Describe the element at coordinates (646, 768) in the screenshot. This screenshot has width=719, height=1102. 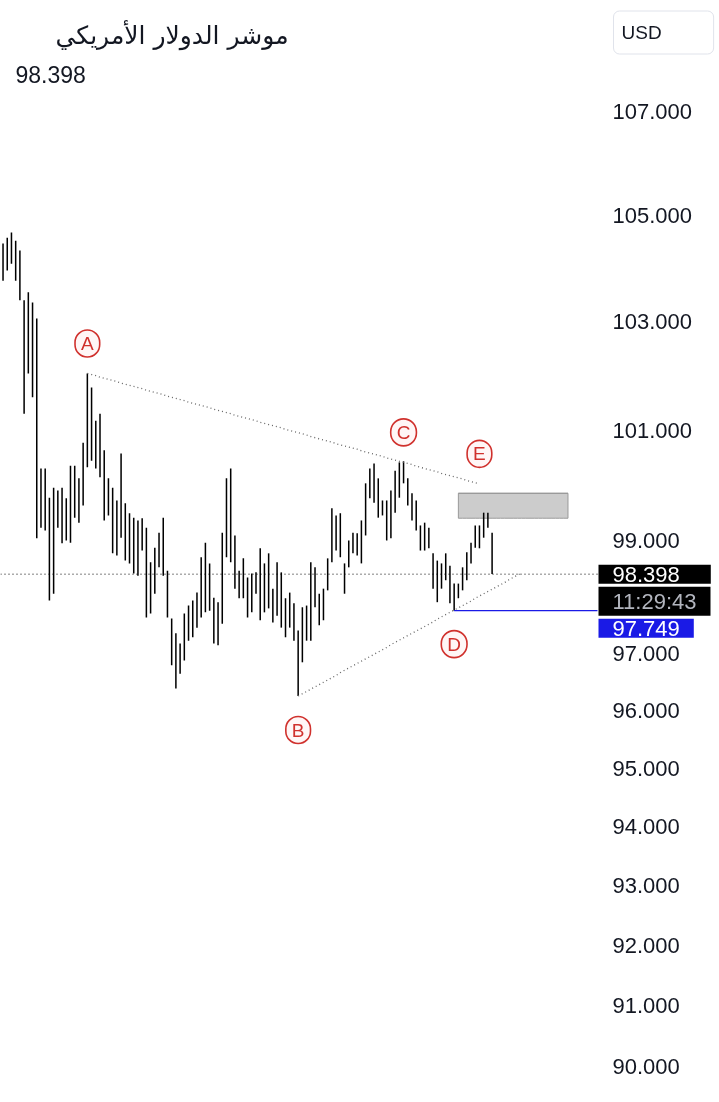
I see `y-tick-label: 95.000` at that location.